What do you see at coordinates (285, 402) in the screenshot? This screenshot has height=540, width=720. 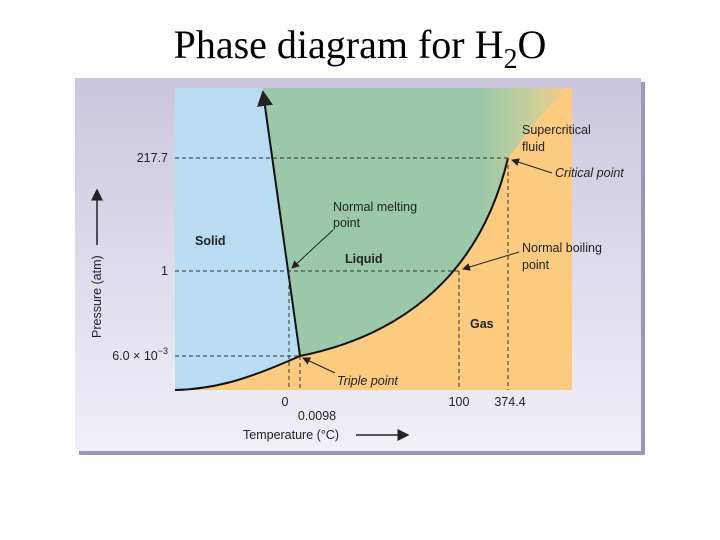 I see `x-tick-label: 0` at bounding box center [285, 402].